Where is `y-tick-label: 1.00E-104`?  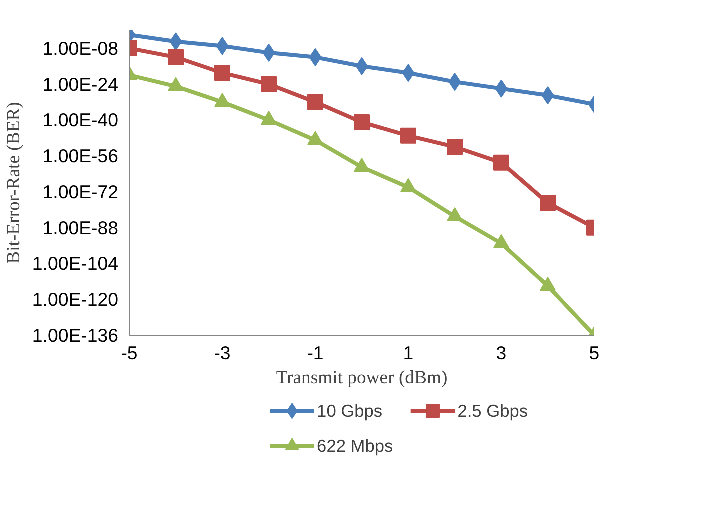
y-tick-label: 1.00E-104 is located at coordinates (75, 263).